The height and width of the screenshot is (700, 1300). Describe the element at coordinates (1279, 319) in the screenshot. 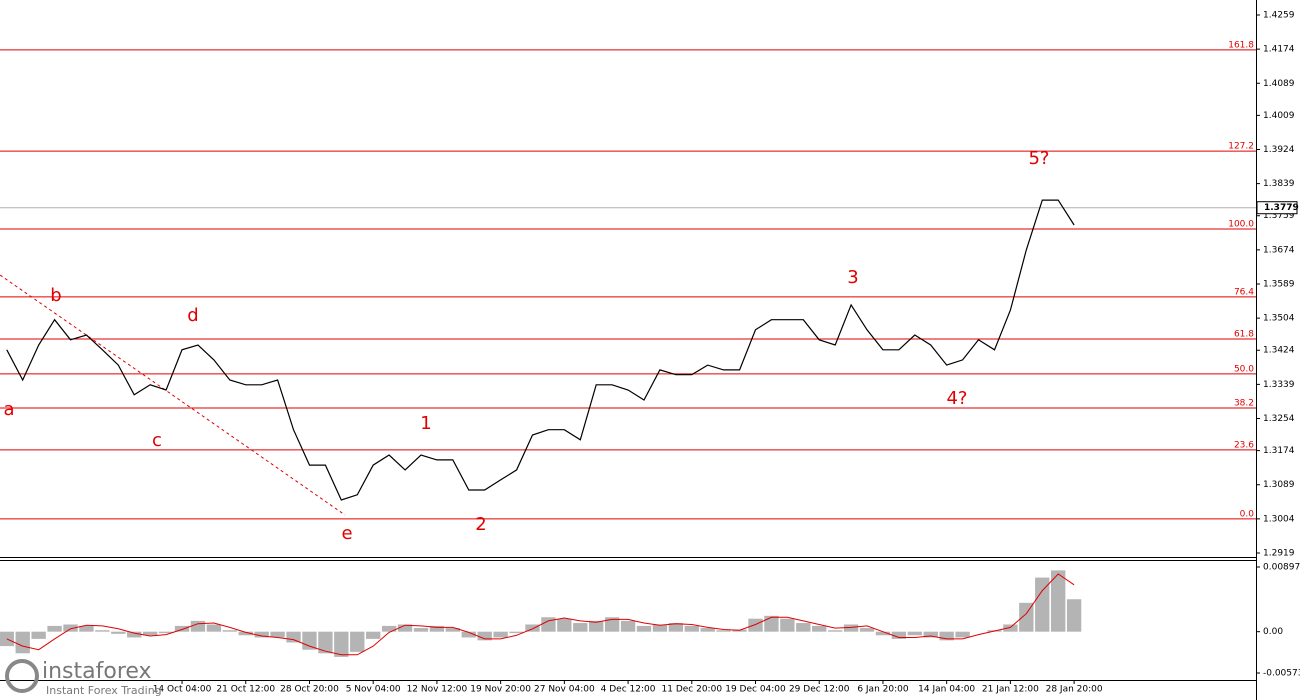

I see `y-tick-label: 1.3504` at that location.